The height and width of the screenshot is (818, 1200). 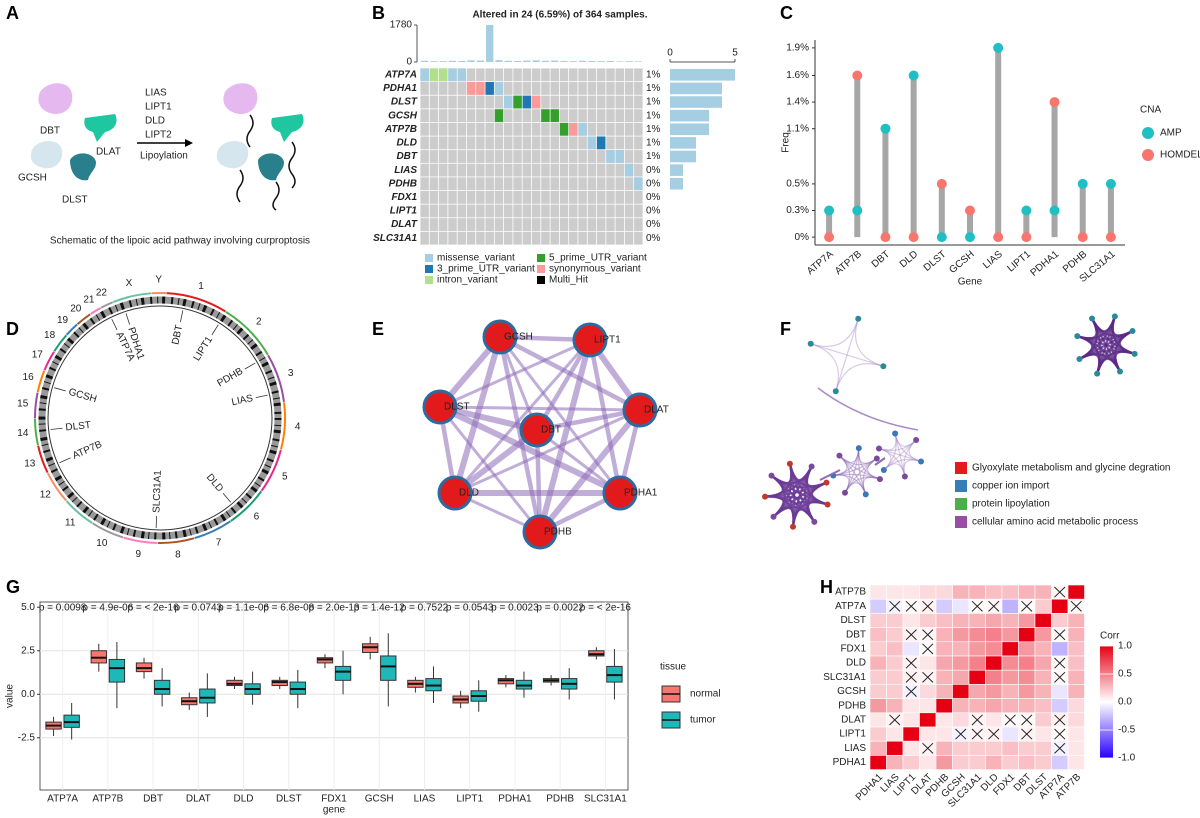 What do you see at coordinates (379, 608) in the screenshot?
I see `p-value: p = 1.4e-12` at bounding box center [379, 608].